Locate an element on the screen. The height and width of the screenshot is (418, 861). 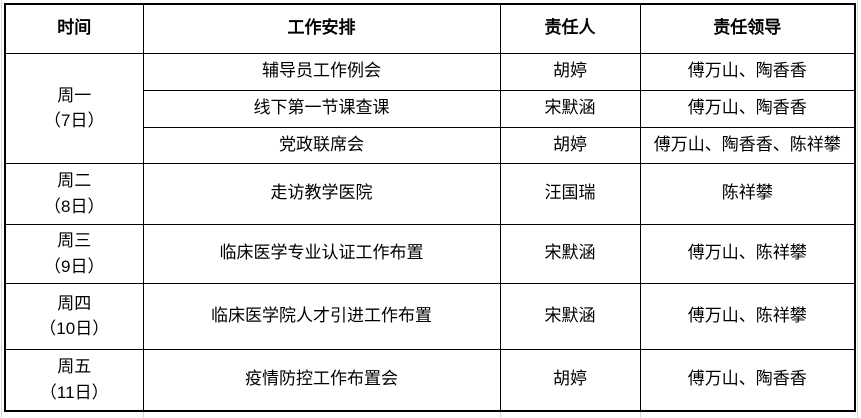
day-name: 周五 is located at coordinates (74, 367).